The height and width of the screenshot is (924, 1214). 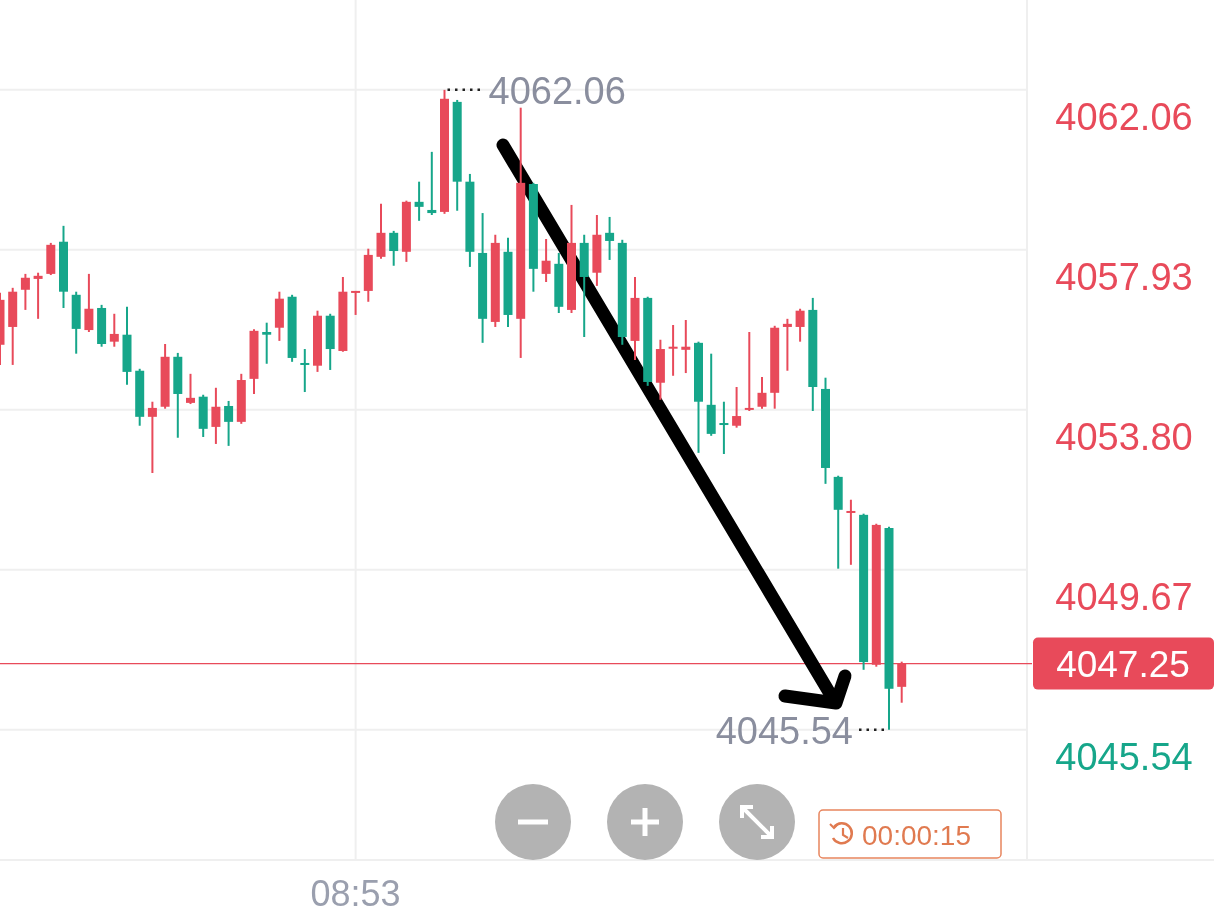 I want to click on y-tick-label: 4049.67, so click(x=1124, y=596).